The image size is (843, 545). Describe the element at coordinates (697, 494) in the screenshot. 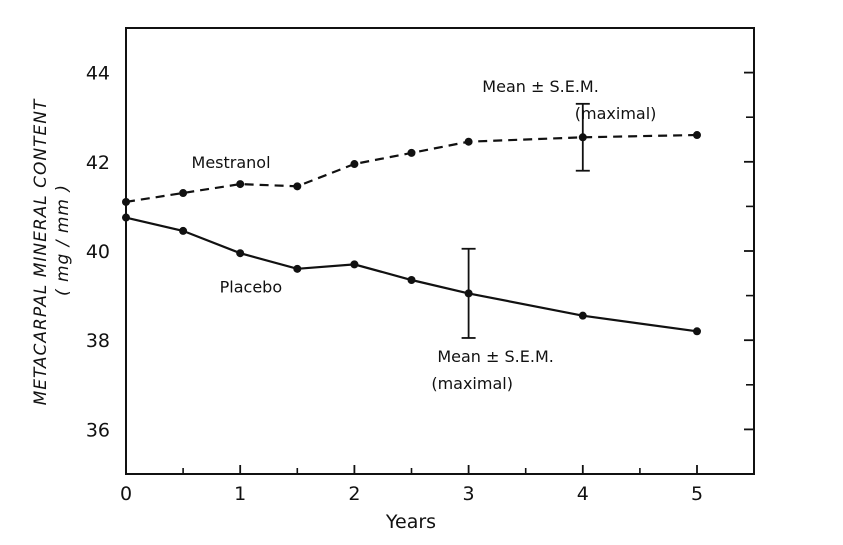

I see `x-tick-label: 5` at that location.